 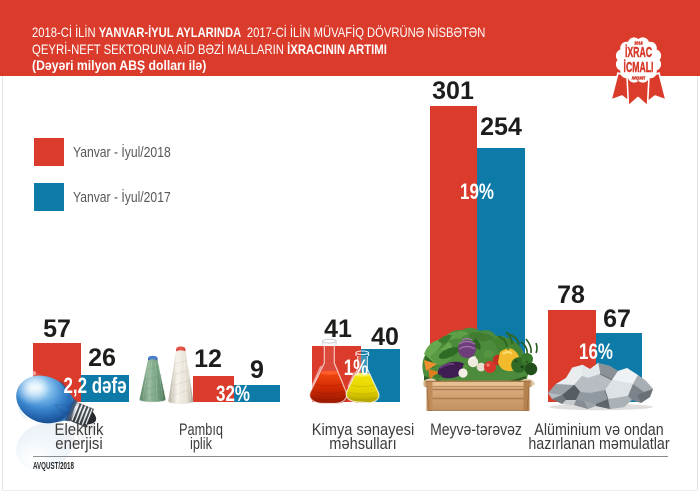 What do you see at coordinates (638, 43) in the screenshot?
I see `svg-text: 2018` at bounding box center [638, 43].